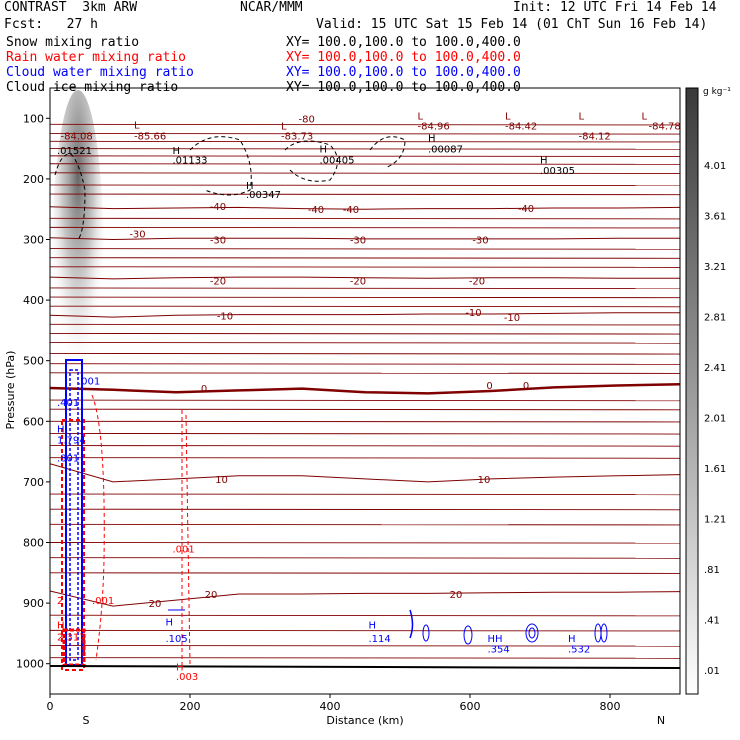 Image resolution: width=740 pixels, height=740 pixels. Describe the element at coordinates (715, 469) in the screenshot. I see `colorbar-label: 1.61` at that location.